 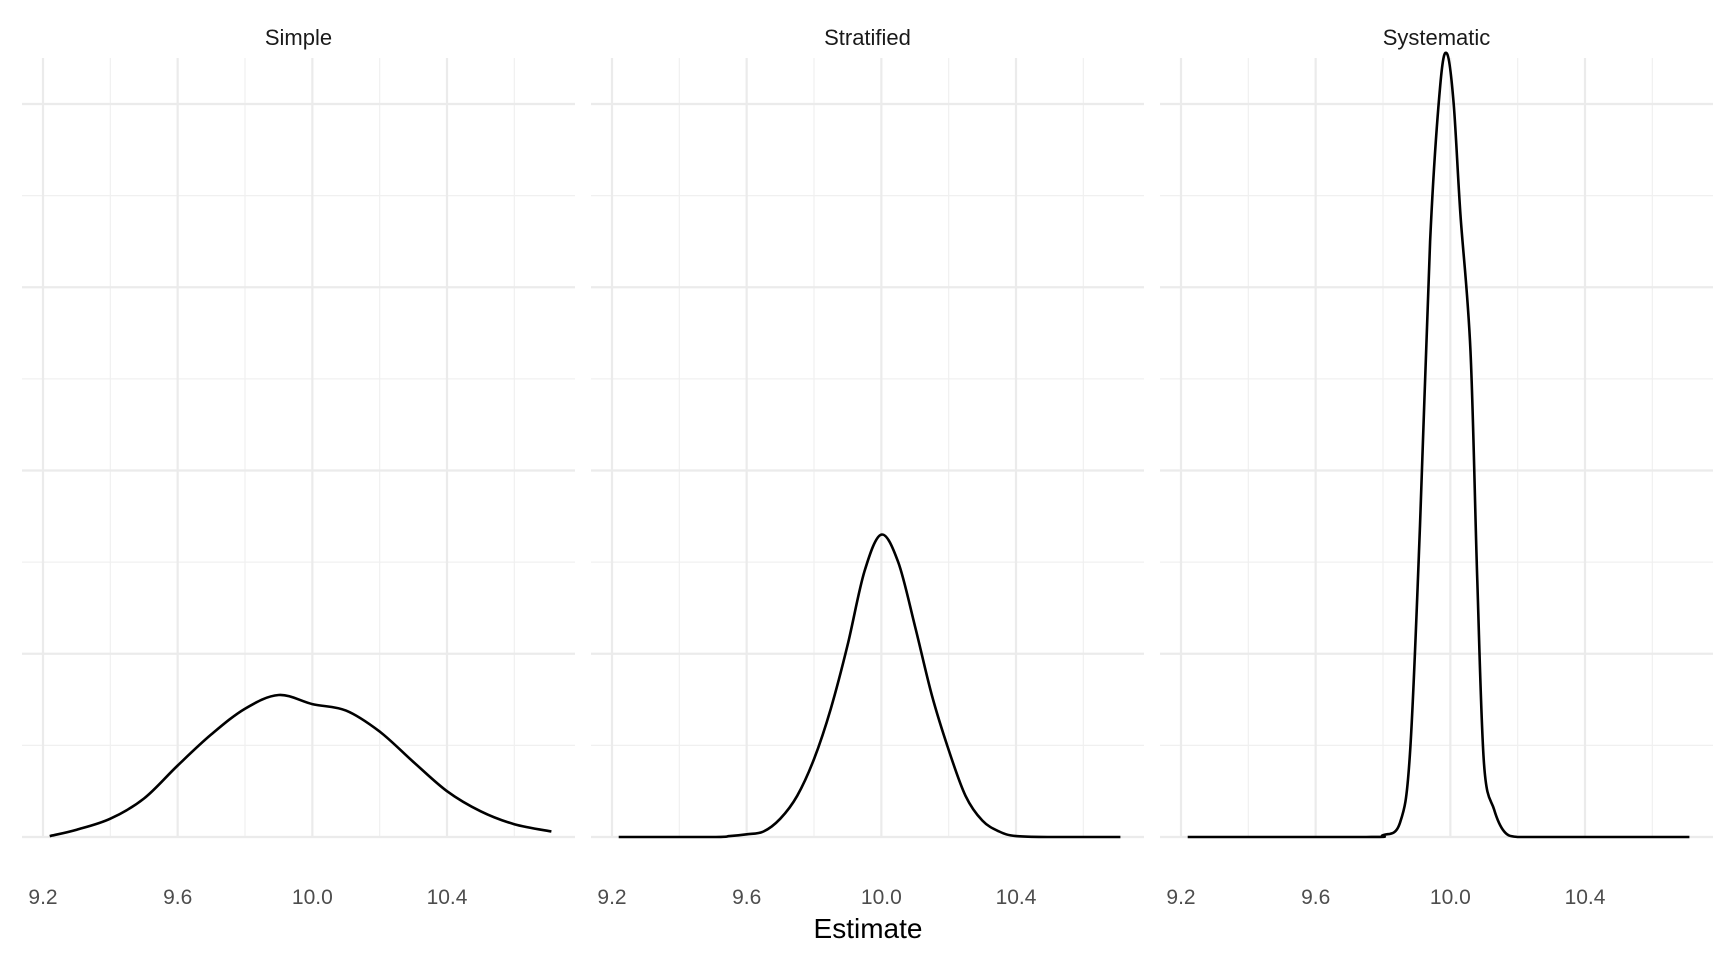 I want to click on facet-title: Stratified, so click(x=867, y=37).